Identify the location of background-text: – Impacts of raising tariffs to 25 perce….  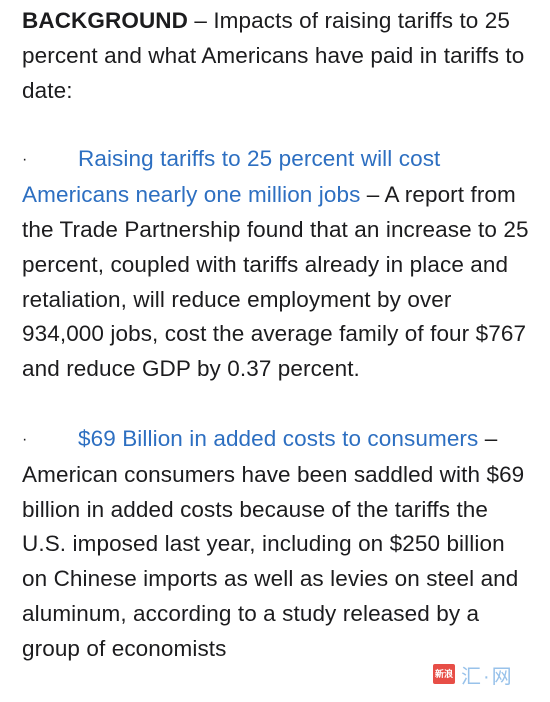
(273, 55).